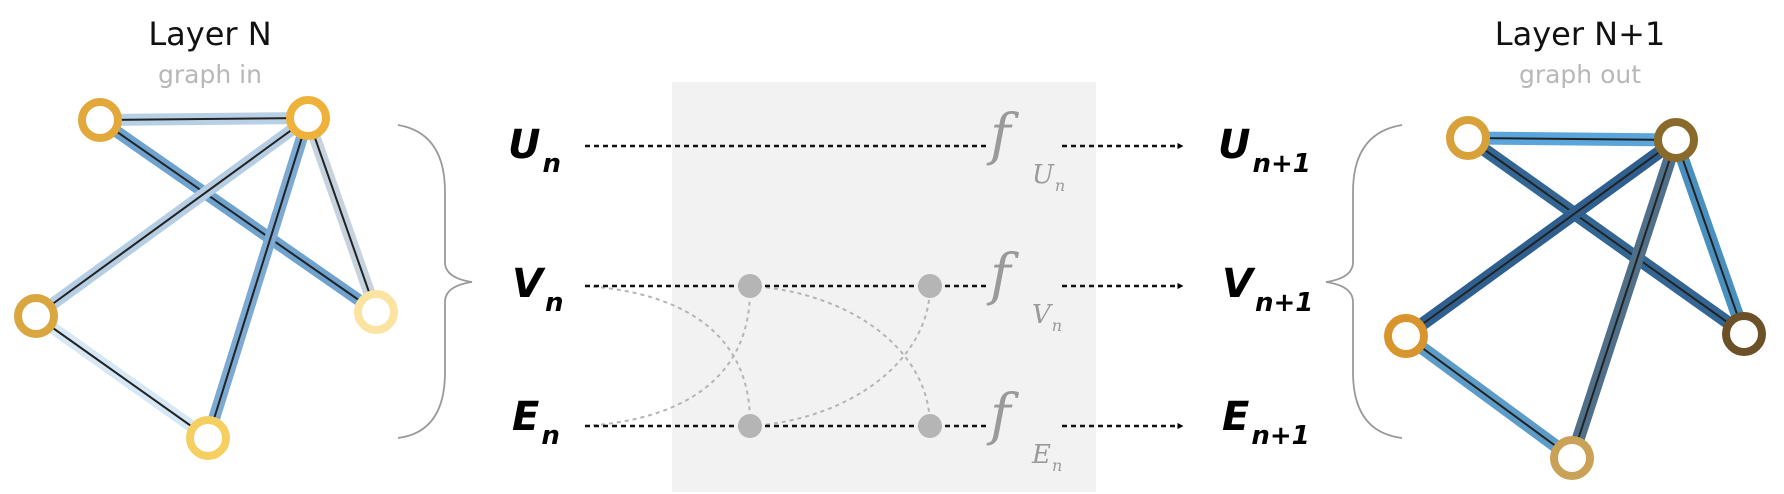 The image size is (1784, 494). Describe the element at coordinates (1264, 150) in the screenshot. I see `output-label-u: Un+1` at that location.